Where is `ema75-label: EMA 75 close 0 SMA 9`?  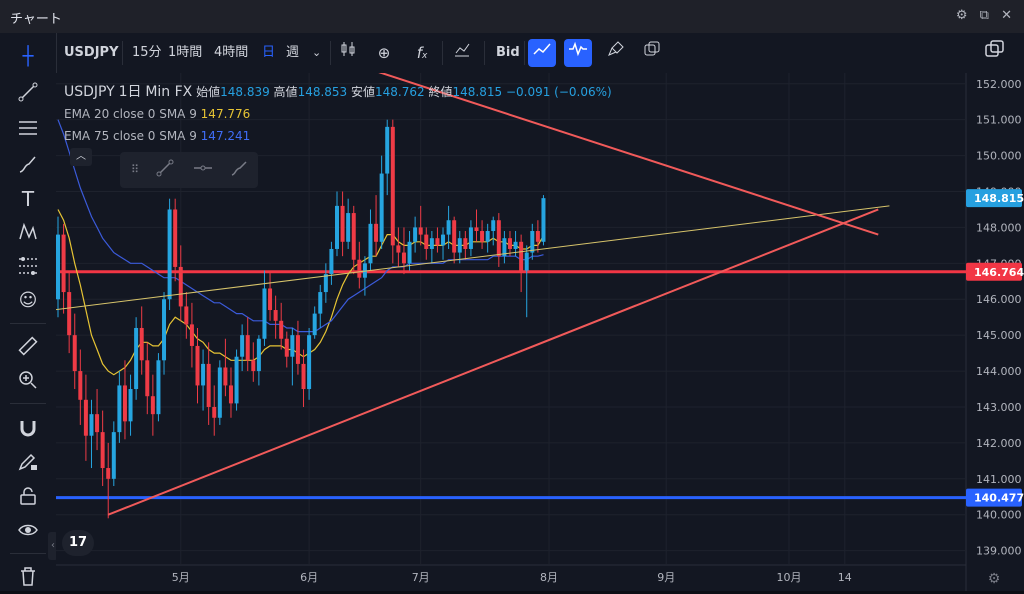 ema75-label: EMA 75 close 0 SMA 9 is located at coordinates (130, 136).